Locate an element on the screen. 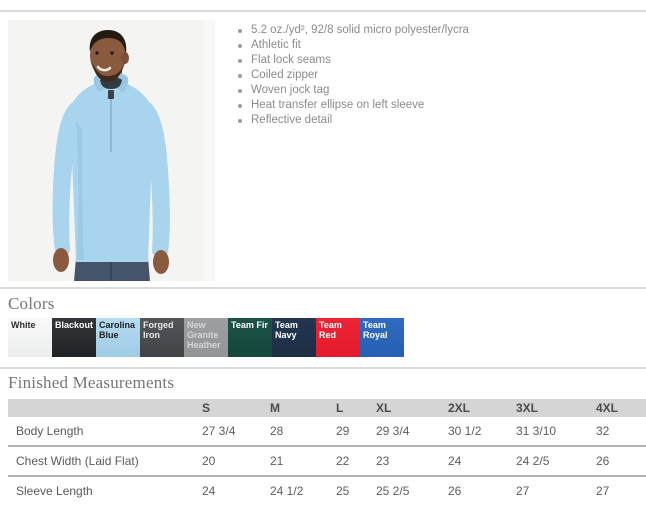 The width and height of the screenshot is (646, 508). measurement-value: 24 2/5 is located at coordinates (556, 461).